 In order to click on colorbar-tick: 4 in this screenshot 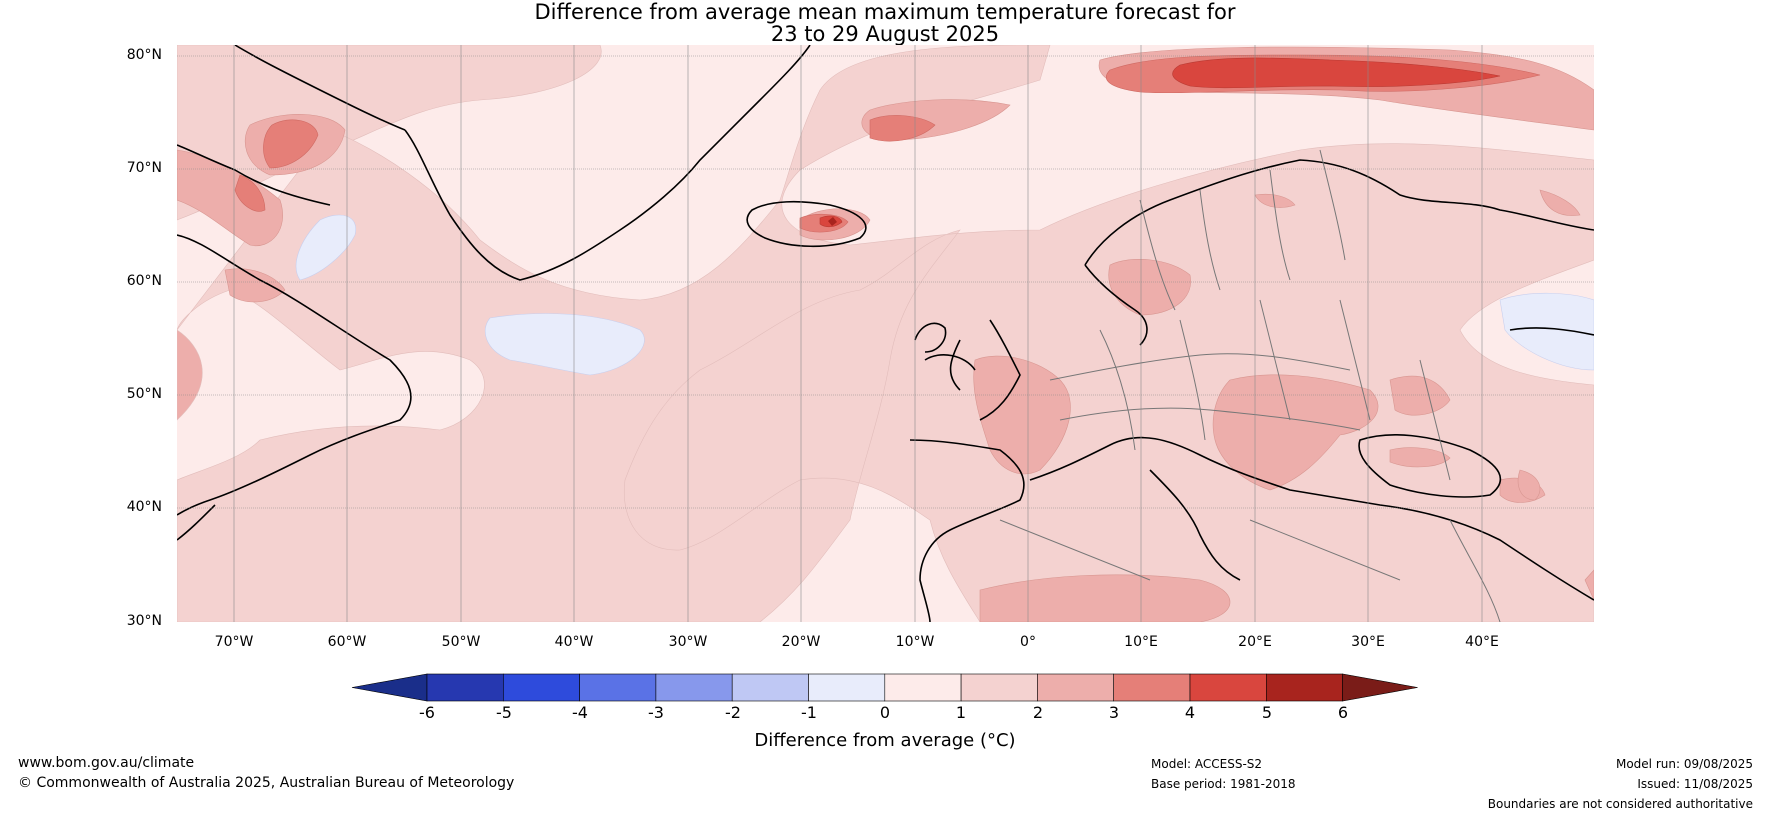, I will do `click(1190, 712)`.